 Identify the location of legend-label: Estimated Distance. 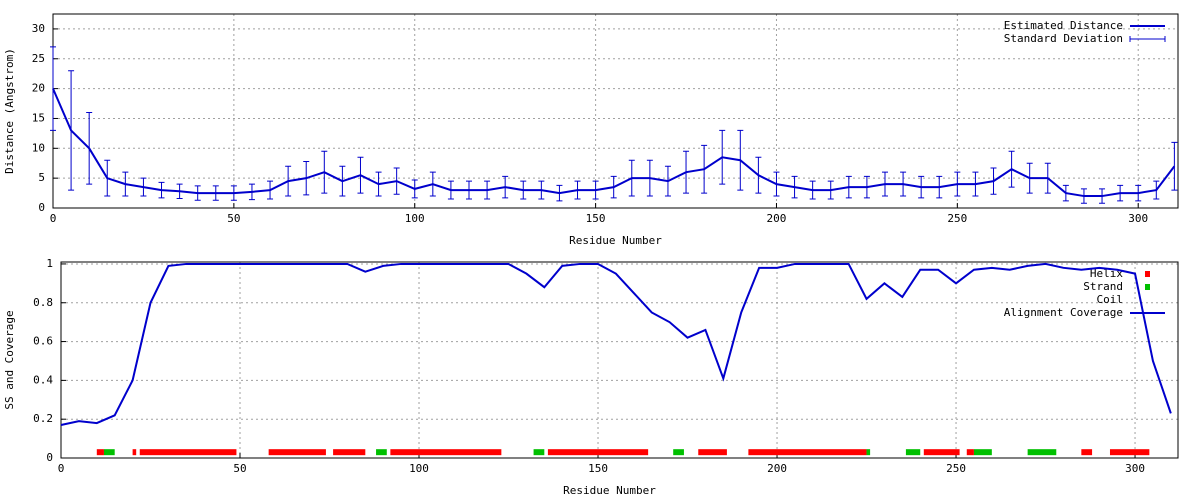
(1063, 25).